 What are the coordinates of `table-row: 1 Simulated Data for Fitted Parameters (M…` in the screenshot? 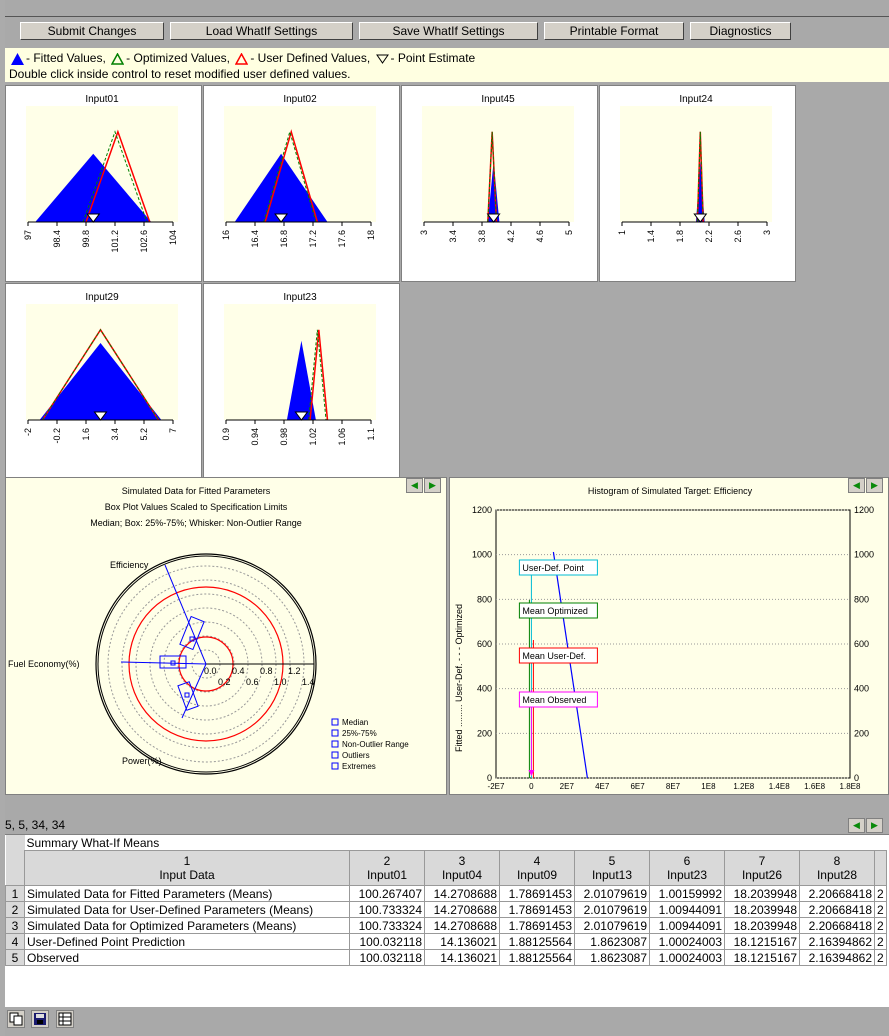 It's located at (446, 893).